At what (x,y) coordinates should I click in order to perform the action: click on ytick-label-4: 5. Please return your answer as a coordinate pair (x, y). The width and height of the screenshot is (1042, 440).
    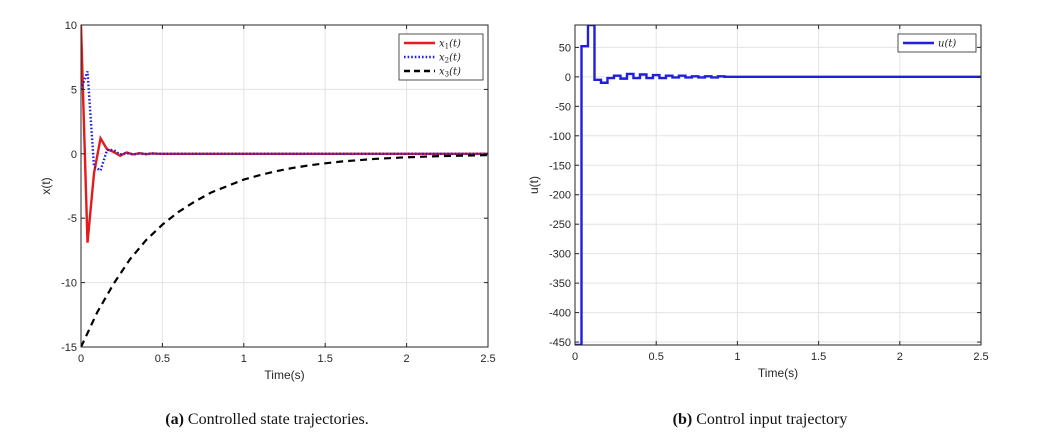
    Looking at the image, I should click on (74, 90).